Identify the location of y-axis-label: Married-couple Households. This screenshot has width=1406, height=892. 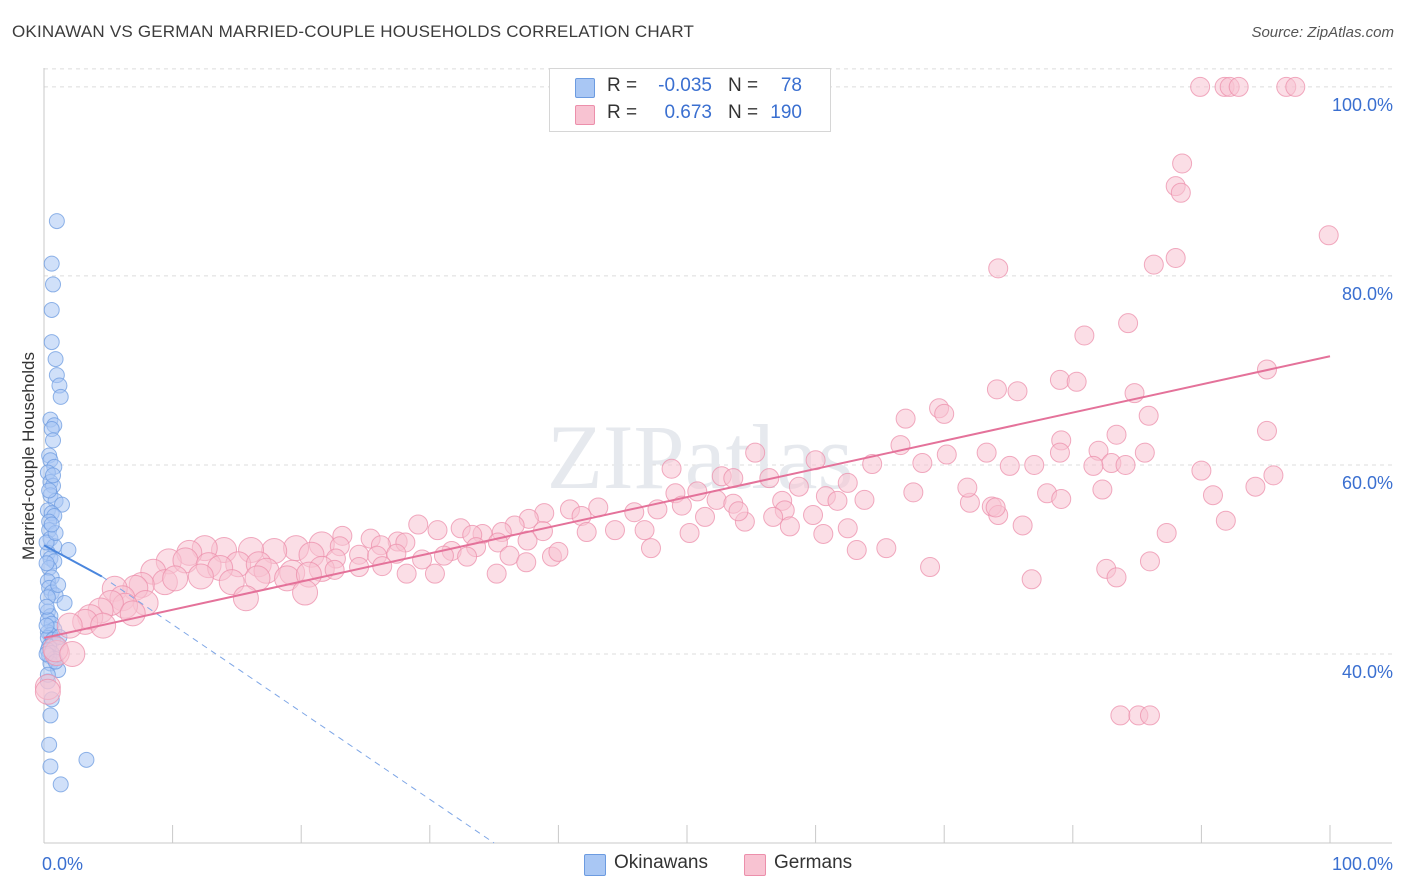
(28, 456).